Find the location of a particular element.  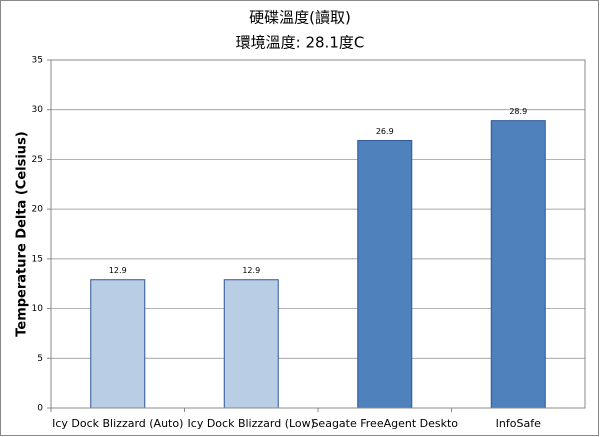

y-tick-label: 5 is located at coordinates (40, 359).